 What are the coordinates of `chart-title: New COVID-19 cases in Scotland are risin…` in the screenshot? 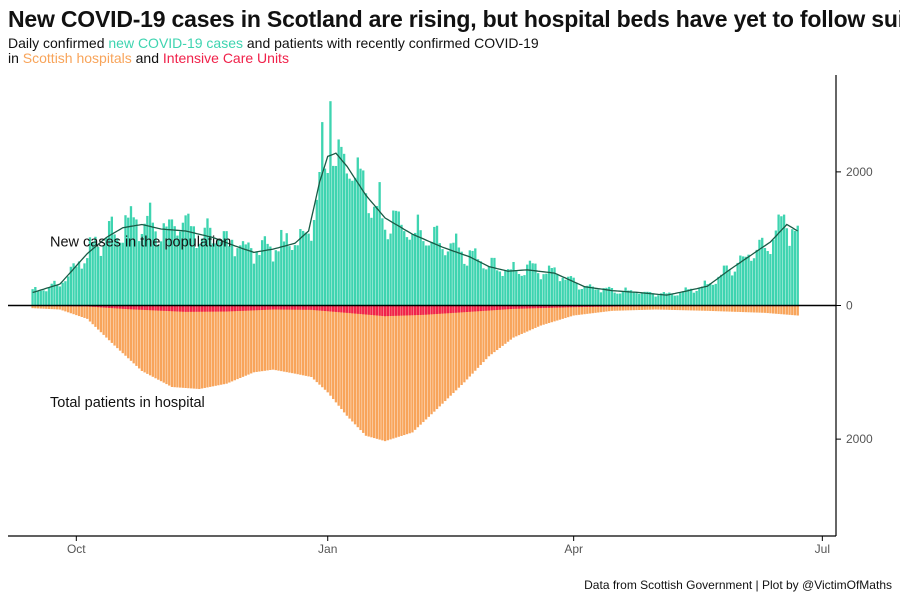 It's located at (454, 19).